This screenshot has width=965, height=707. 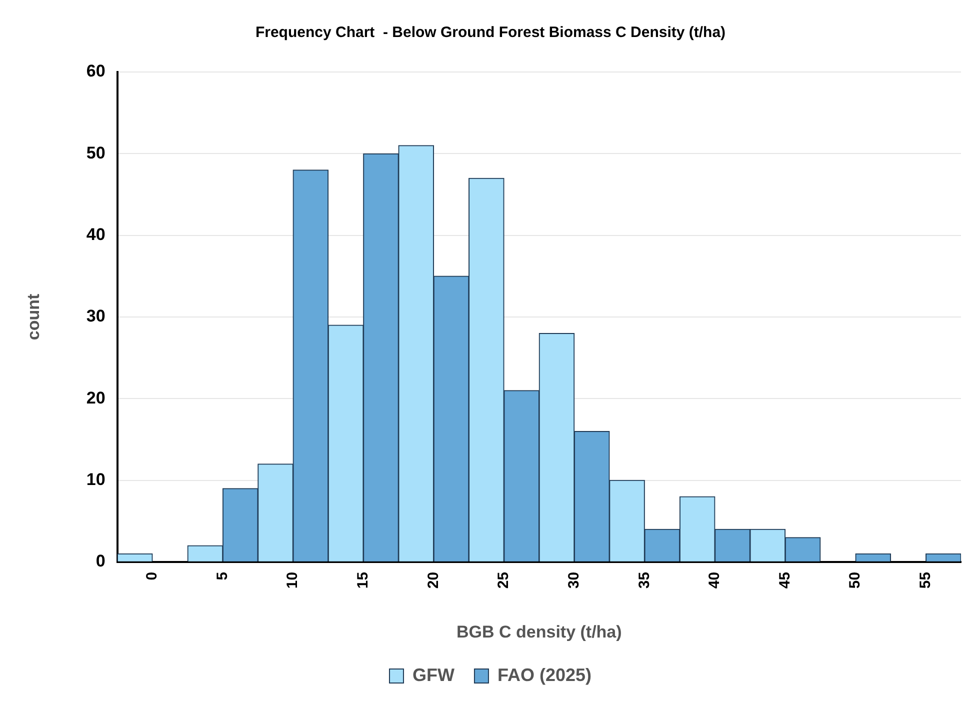 What do you see at coordinates (152, 576) in the screenshot?
I see `x-tick-label: 0` at bounding box center [152, 576].